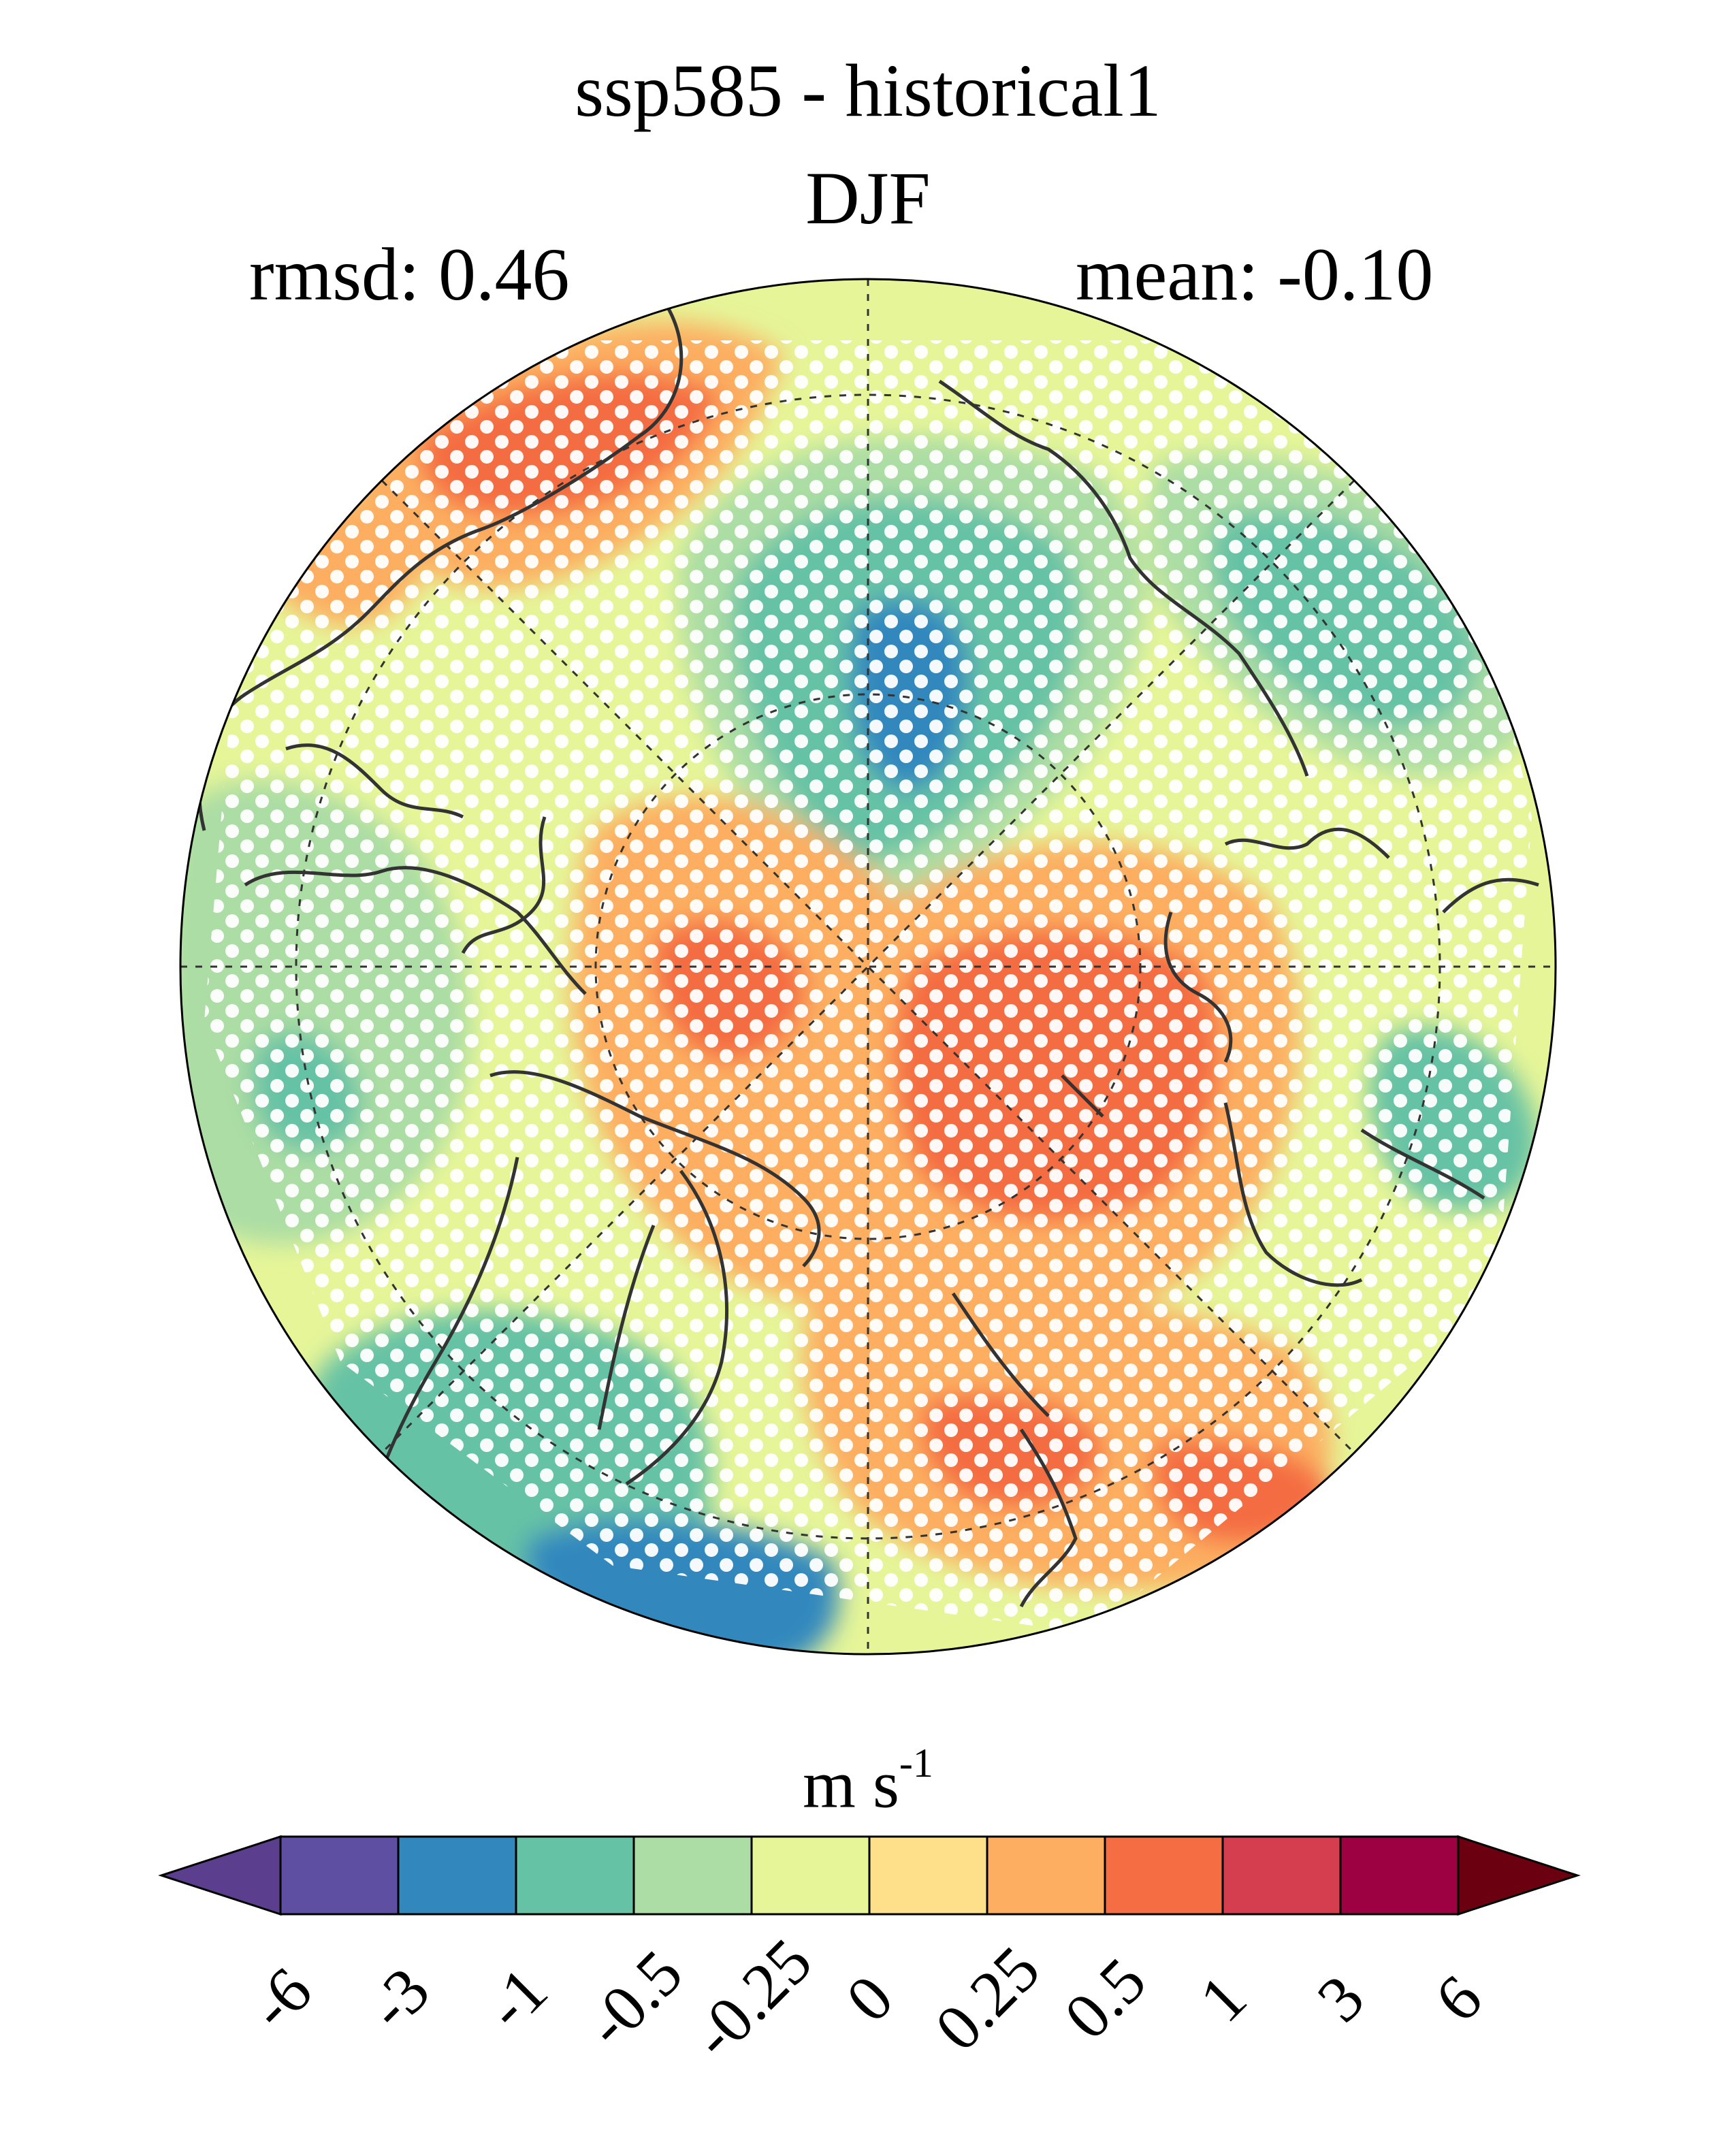 This screenshot has width=1736, height=2130. I want to click on mean-label: mean: -0.10, so click(1255, 274).